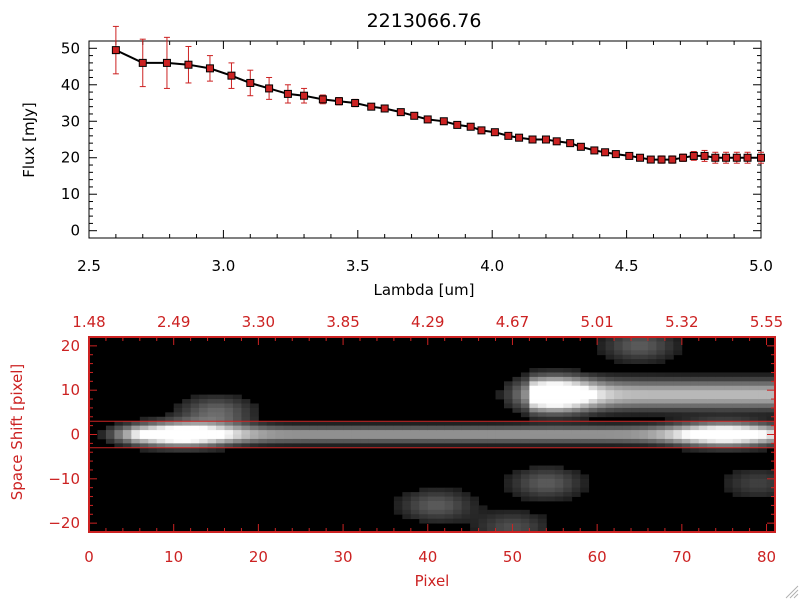  What do you see at coordinates (792, 592) in the screenshot?
I see `resize-grip-icon` at bounding box center [792, 592].